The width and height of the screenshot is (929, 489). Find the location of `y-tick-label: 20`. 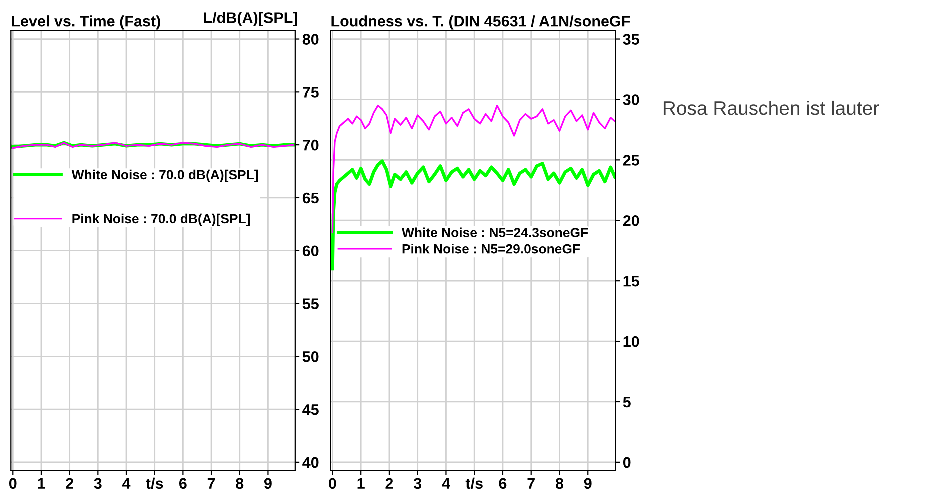

y-tick-label: 20 is located at coordinates (631, 221).